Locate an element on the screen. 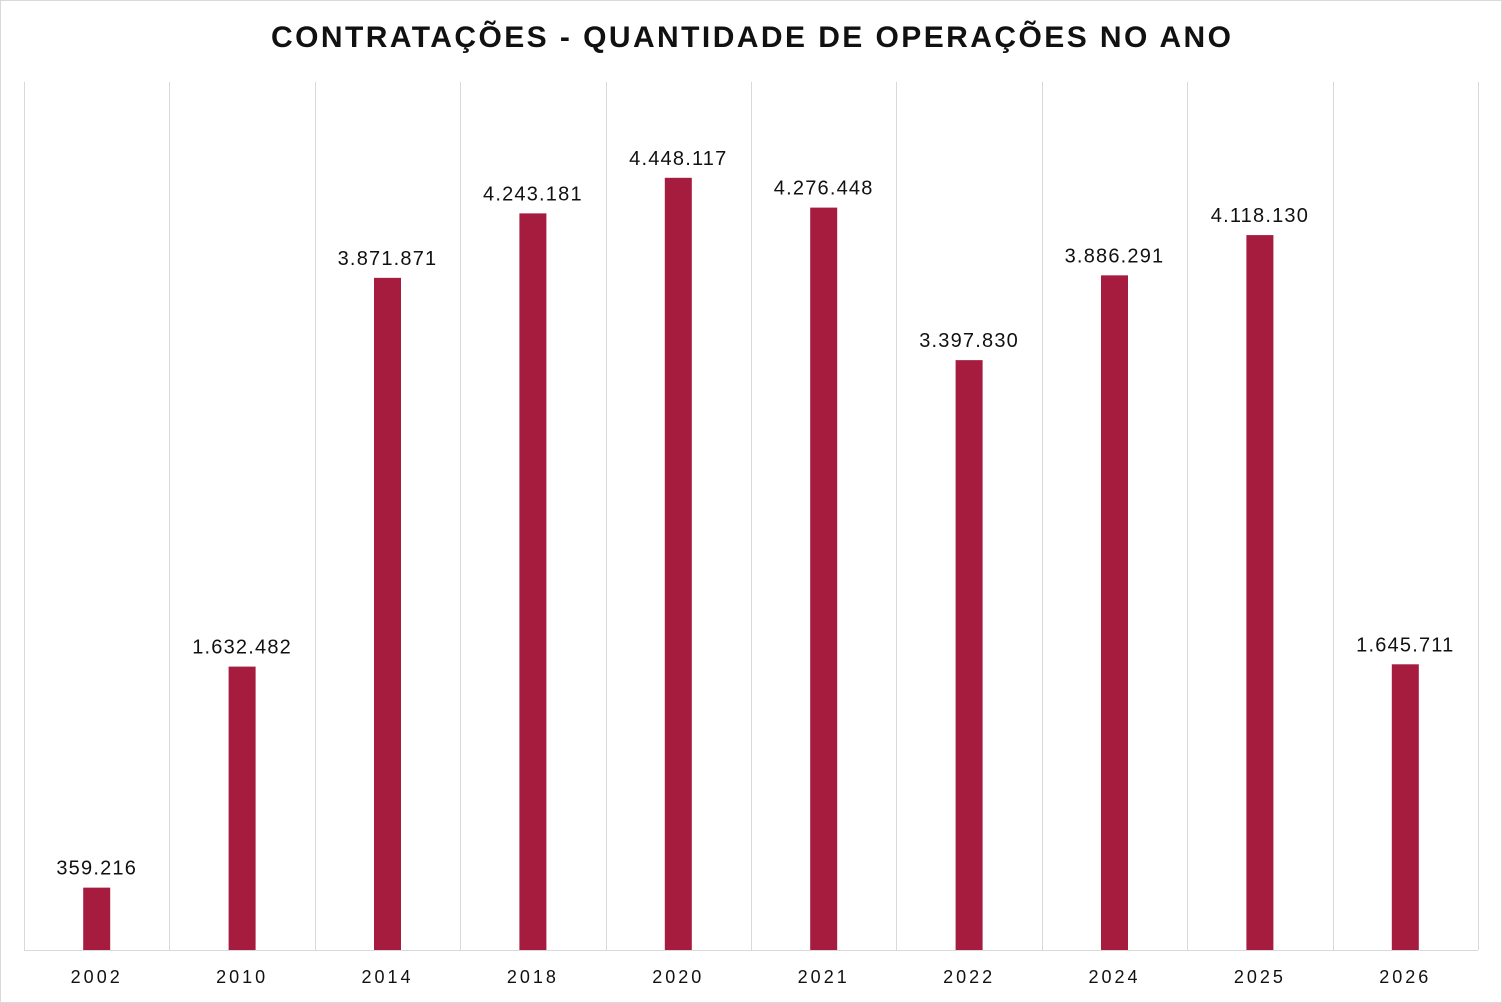 This screenshot has height=1003, width=1502. bar-2024 is located at coordinates (1114, 613).